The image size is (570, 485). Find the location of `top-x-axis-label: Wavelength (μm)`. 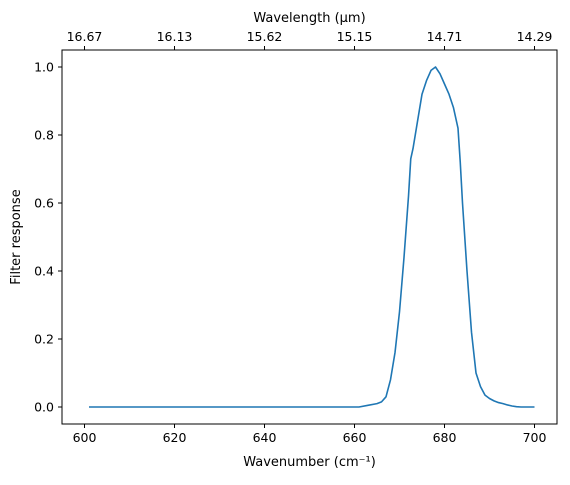

top-x-axis-label: Wavelength (μm) is located at coordinates (309, 18).